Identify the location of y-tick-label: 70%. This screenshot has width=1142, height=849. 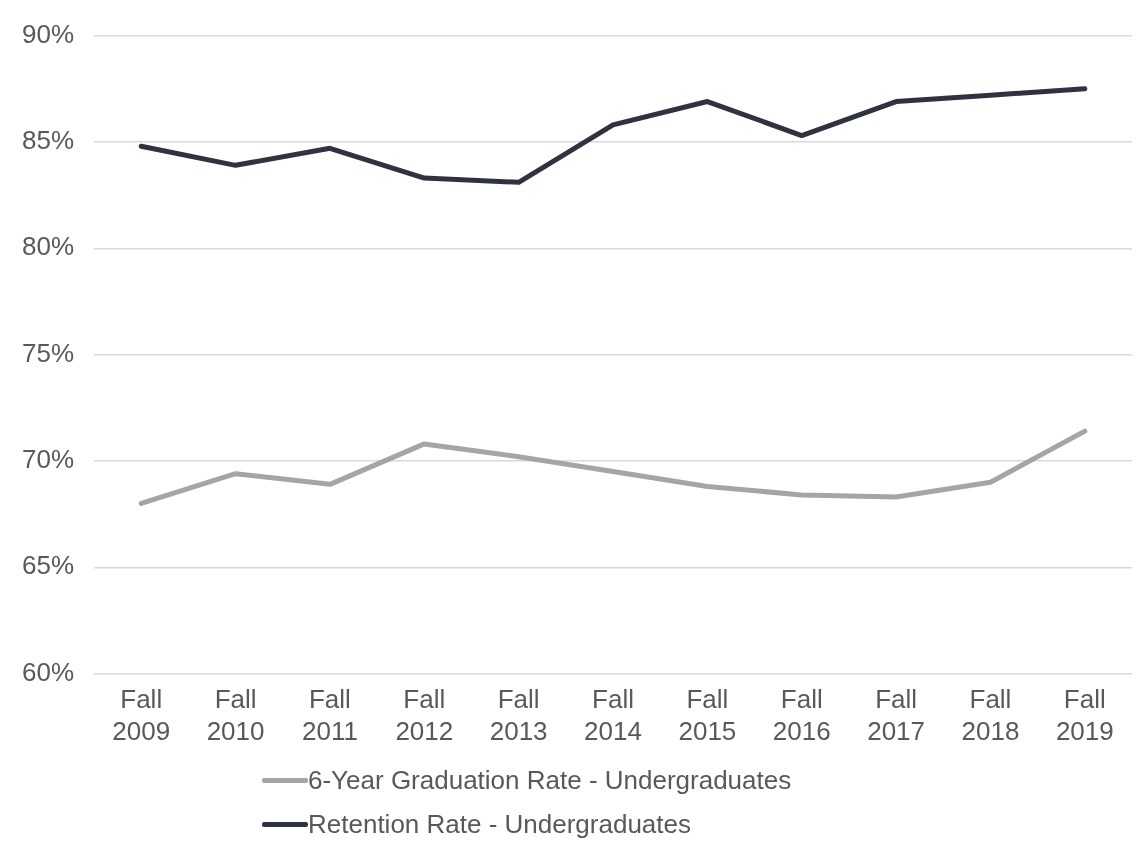
(48, 459).